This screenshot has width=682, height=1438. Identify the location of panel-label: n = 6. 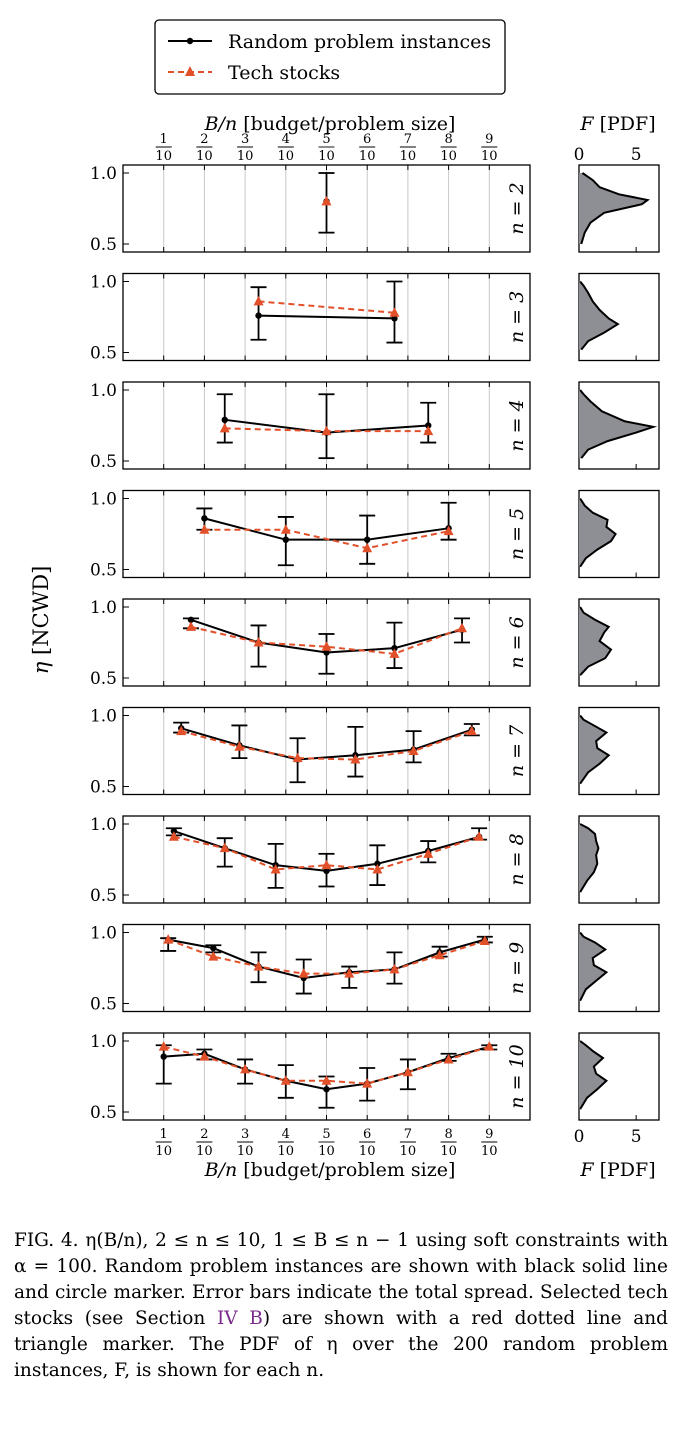
(517, 642).